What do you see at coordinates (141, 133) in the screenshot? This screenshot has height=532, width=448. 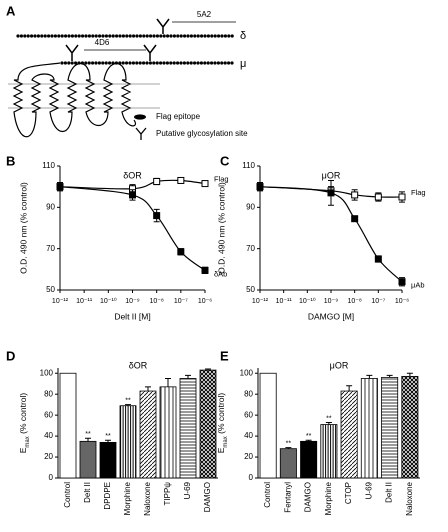 I see `glyco-icon` at bounding box center [141, 133].